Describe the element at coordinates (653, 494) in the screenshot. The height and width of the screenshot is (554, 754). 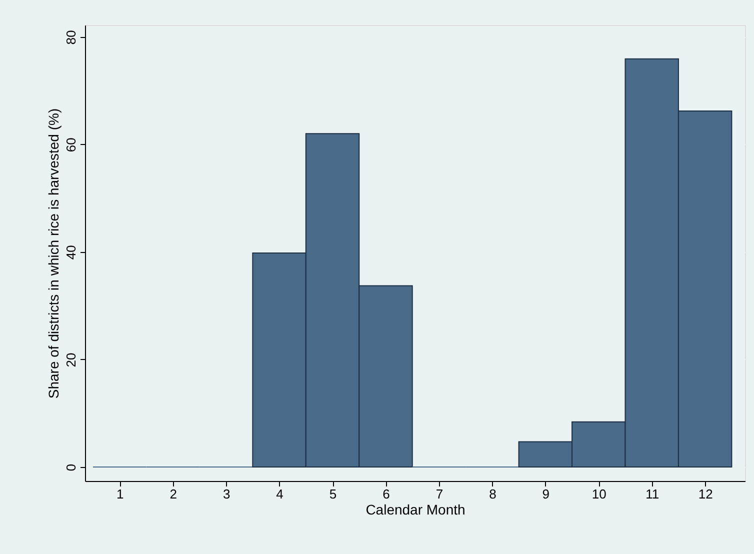
I see `x-tick-label: 11` at that location.